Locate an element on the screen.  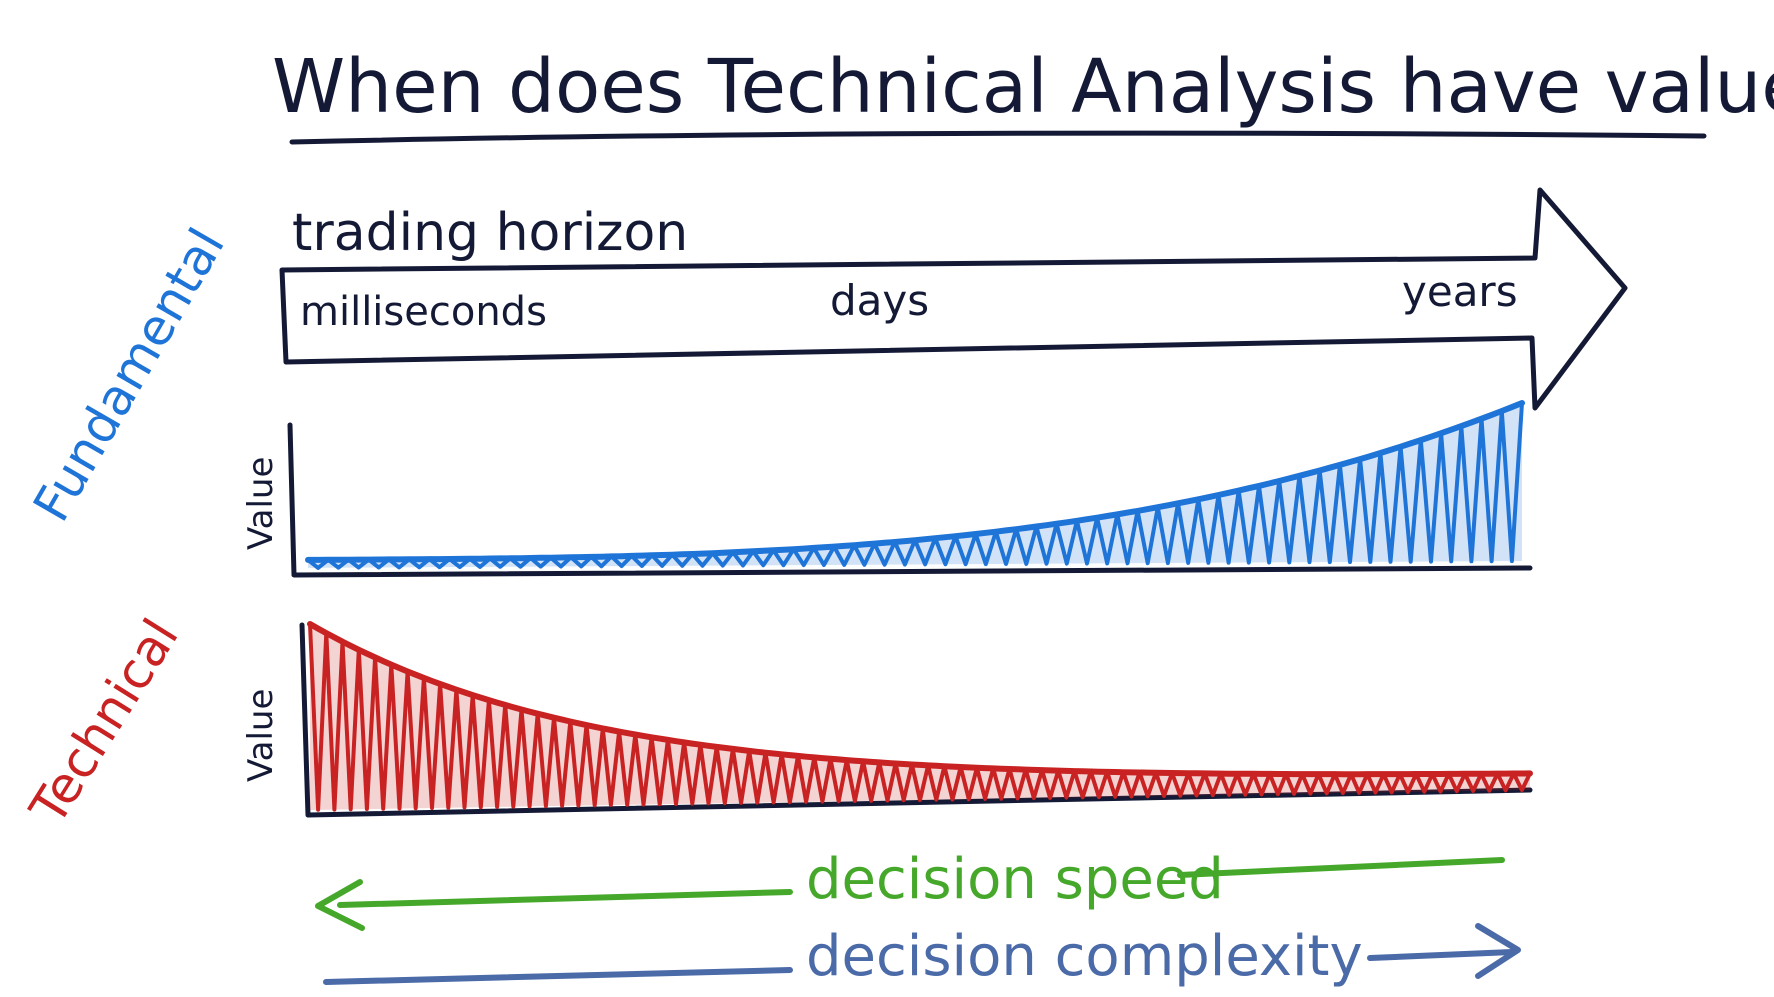
decision-speed-label: decision speed is located at coordinates (1015, 879).